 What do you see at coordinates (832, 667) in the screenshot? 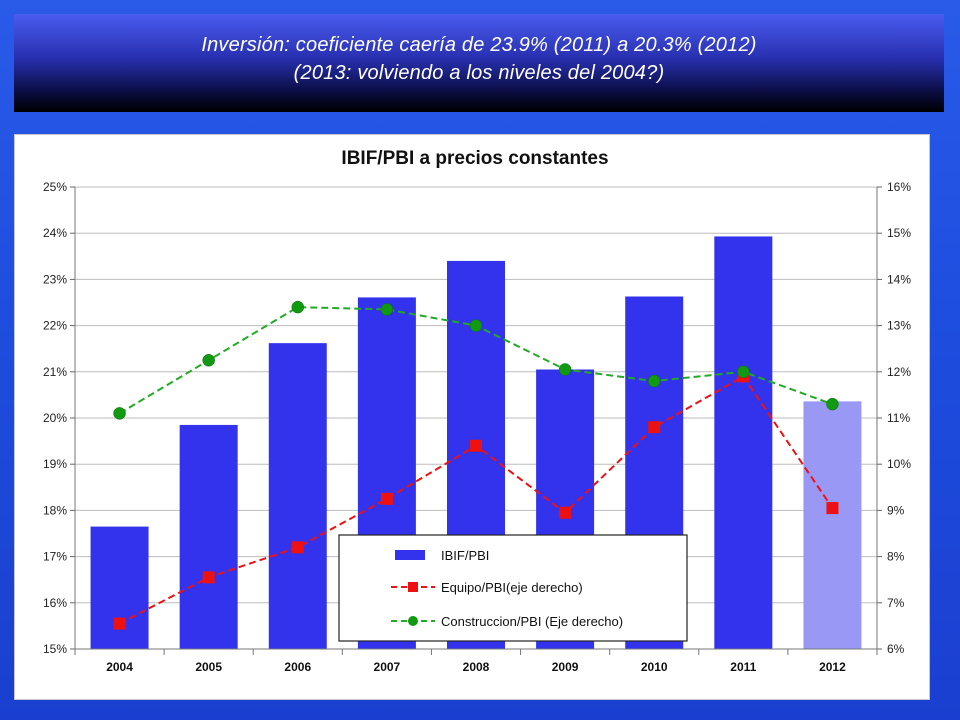
I see `category-label: 2012` at bounding box center [832, 667].